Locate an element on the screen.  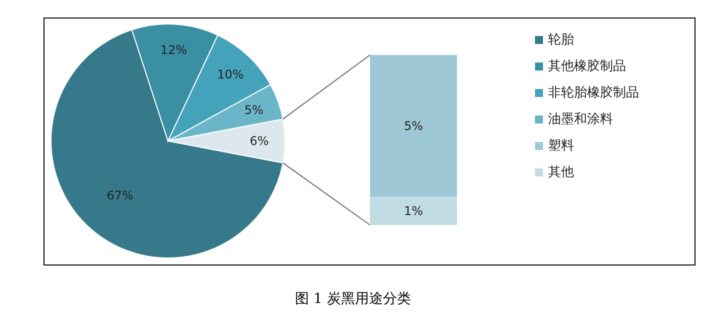
legend-label: 其他橡胶制品 is located at coordinates (587, 66).